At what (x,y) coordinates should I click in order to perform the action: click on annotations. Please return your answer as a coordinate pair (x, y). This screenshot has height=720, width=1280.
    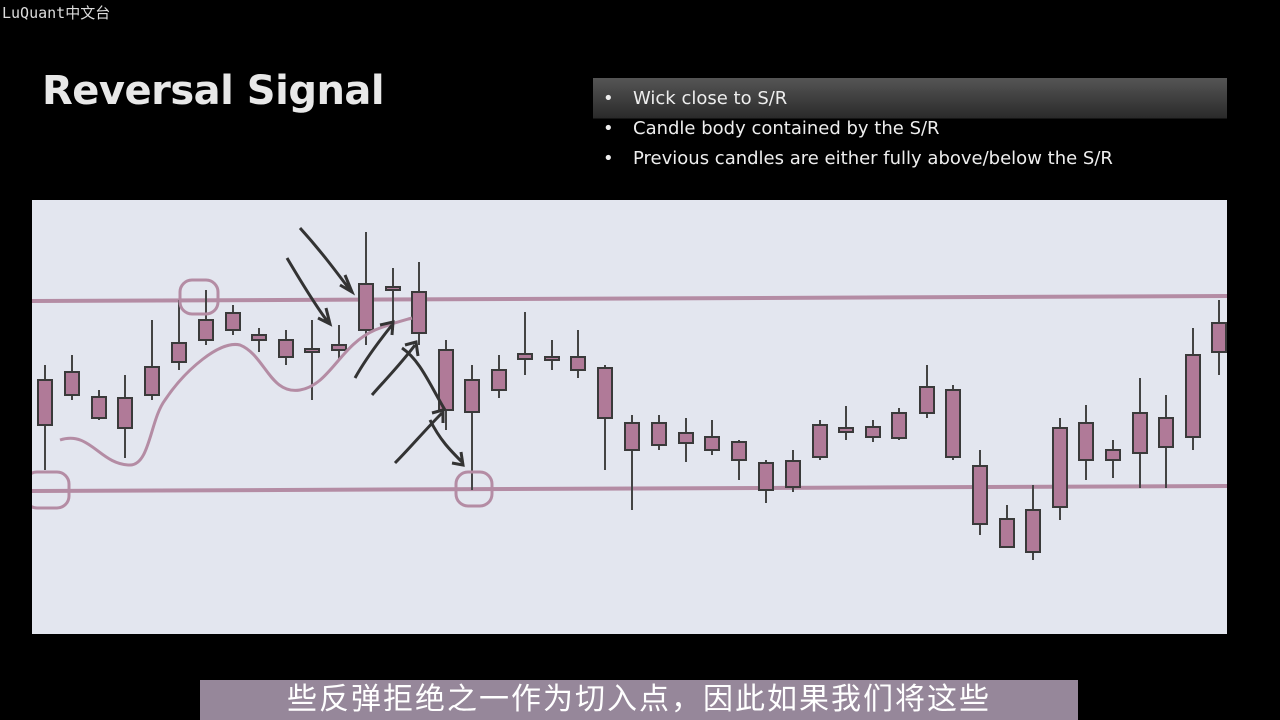
    Looking at the image, I should click on (263, 394).